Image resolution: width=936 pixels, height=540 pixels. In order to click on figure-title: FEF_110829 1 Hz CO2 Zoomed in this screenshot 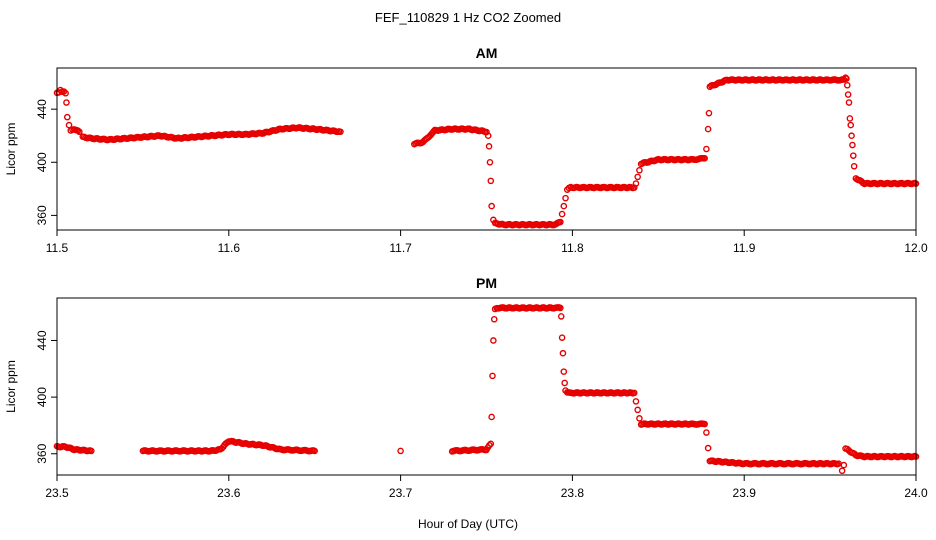, I will do `click(468, 17)`.